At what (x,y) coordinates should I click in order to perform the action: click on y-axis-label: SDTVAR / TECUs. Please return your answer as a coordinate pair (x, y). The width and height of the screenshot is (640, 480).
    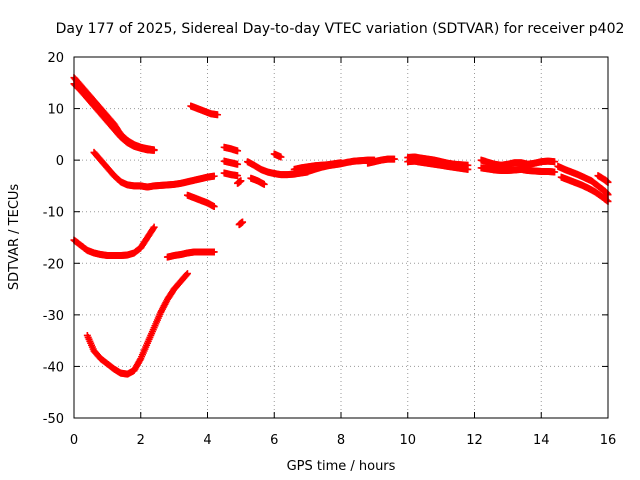
    Looking at the image, I should click on (14, 237).